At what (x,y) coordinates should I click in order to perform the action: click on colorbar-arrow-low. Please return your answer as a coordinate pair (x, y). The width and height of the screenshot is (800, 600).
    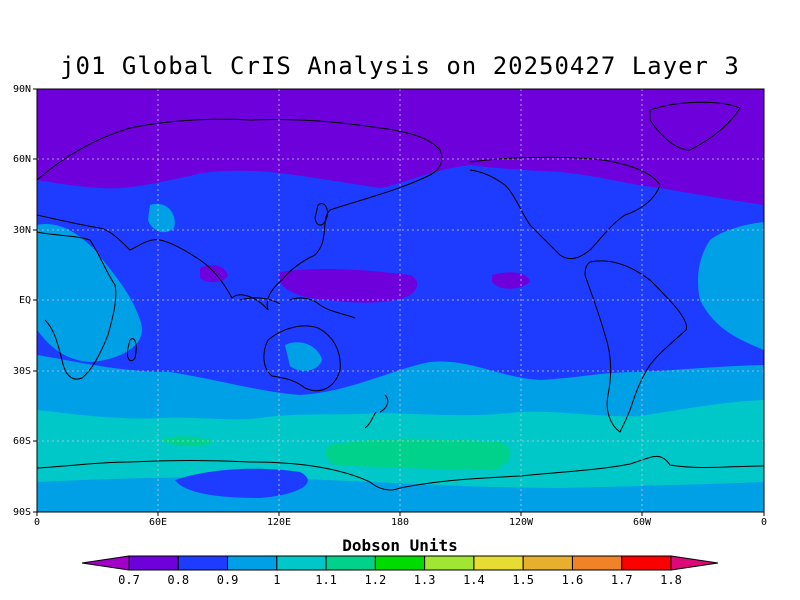
    Looking at the image, I should click on (105, 563).